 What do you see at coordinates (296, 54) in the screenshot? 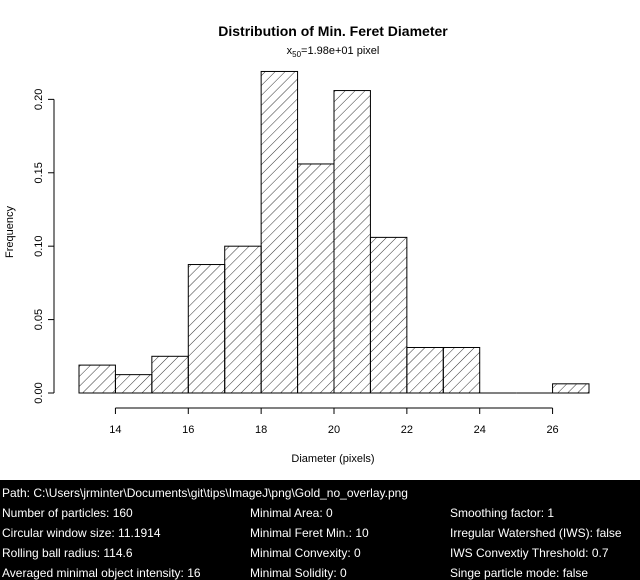
I see `subtitle-subscript: 50` at bounding box center [296, 54].